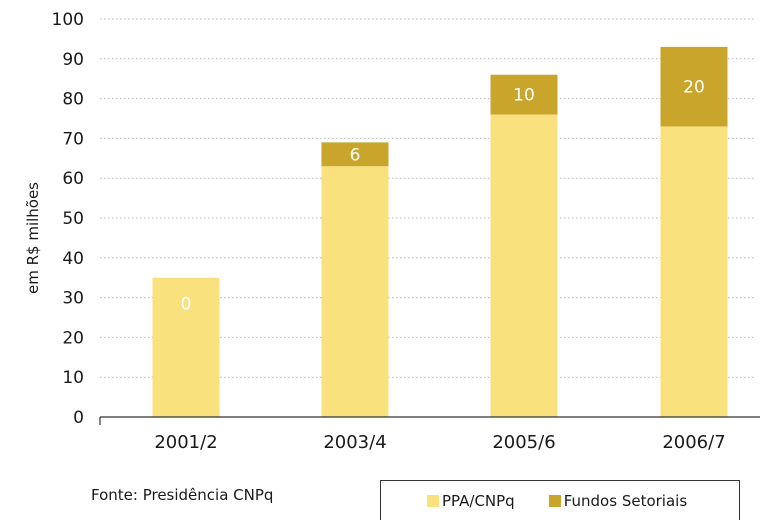 The height and width of the screenshot is (520, 773). What do you see at coordinates (554, 500) in the screenshot?
I see `legend-swatch-fundos-setoriais` at bounding box center [554, 500].